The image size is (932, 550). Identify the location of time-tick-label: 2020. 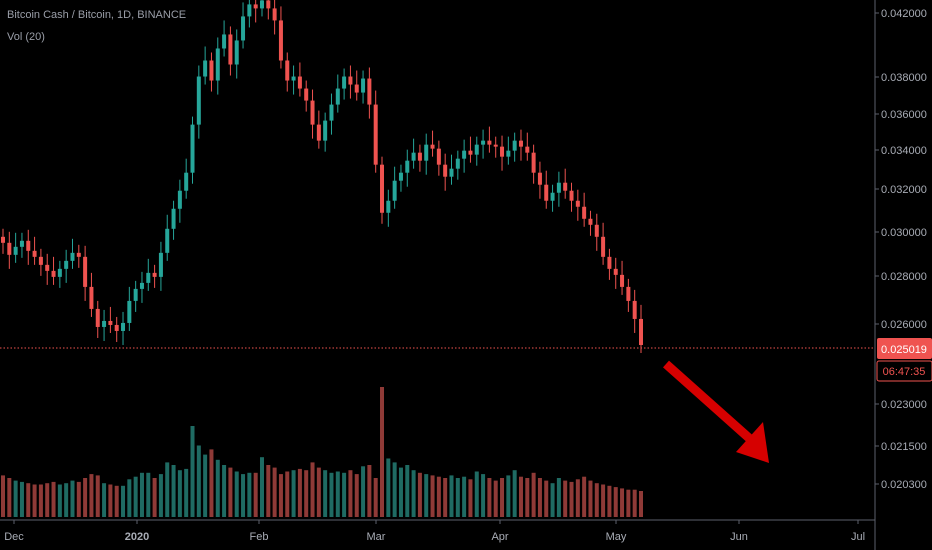
(137, 537).